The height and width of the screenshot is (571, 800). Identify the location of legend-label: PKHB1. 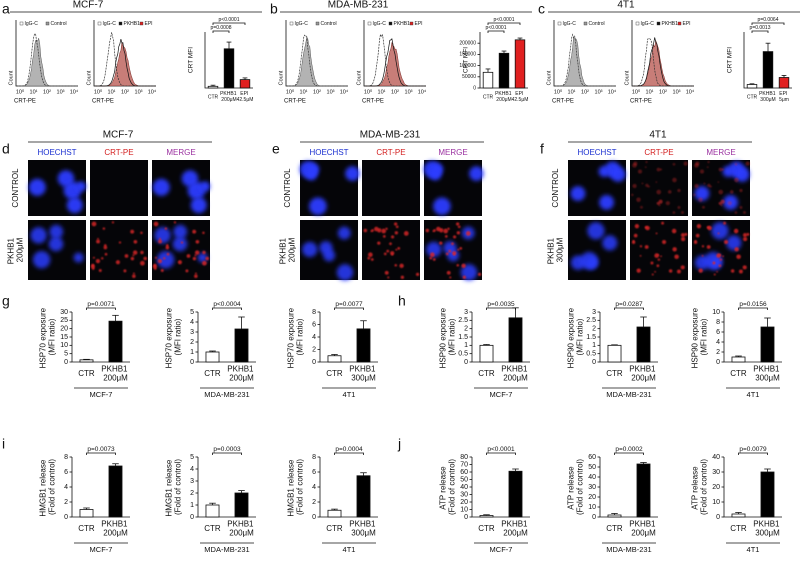
(670, 24).